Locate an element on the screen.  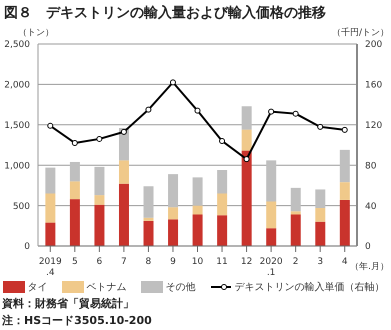
x-tick-label: 11 is located at coordinates (222, 262).